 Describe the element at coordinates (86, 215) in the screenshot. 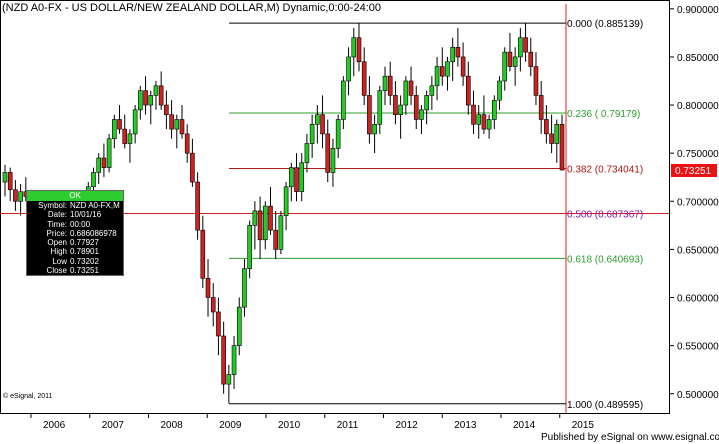

I see `data-value: 10/01/16` at that location.